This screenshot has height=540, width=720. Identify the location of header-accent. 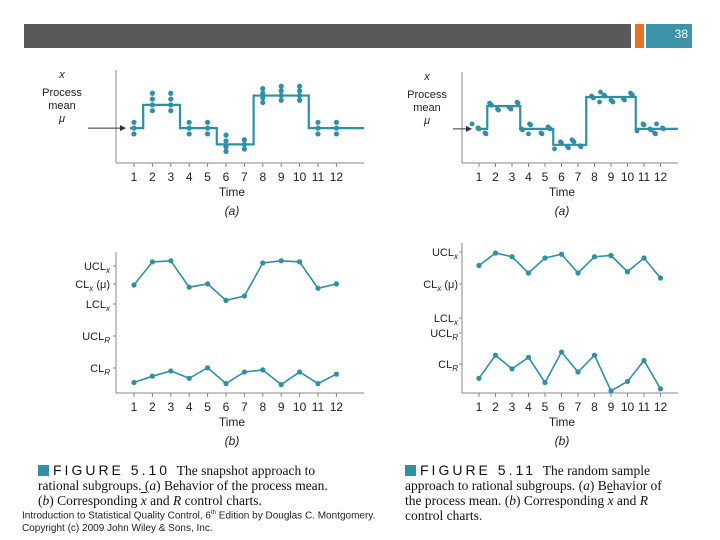
(639, 36).